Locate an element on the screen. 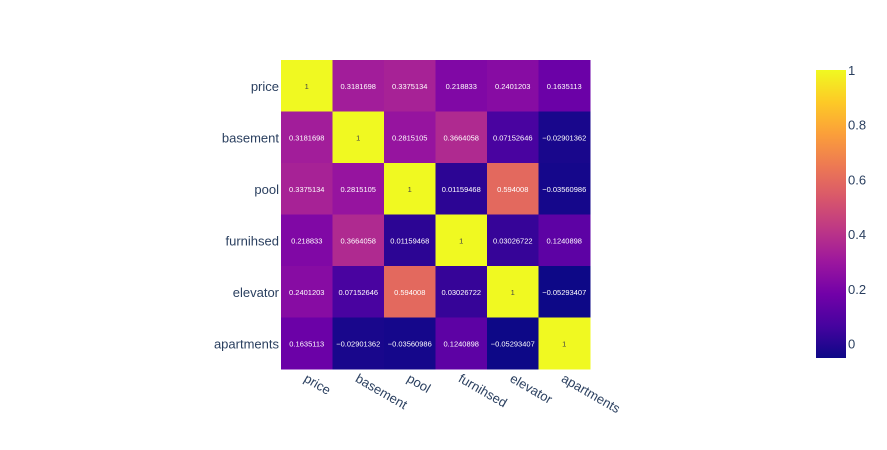 Image resolution: width=887 pixels, height=450 pixels. heatmap-cell-basement-basement is located at coordinates (358, 137).